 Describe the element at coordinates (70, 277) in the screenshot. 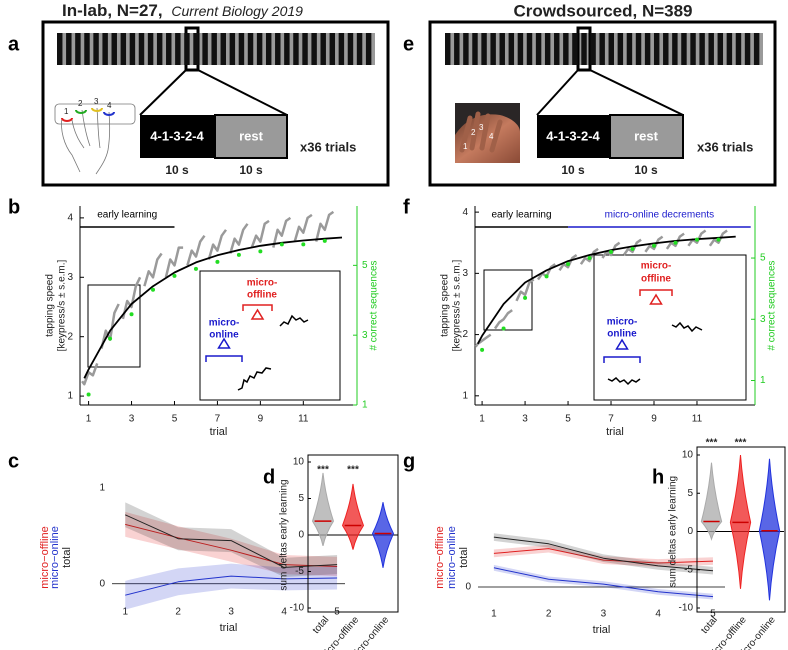

I see `y-tick-label: 3` at that location.